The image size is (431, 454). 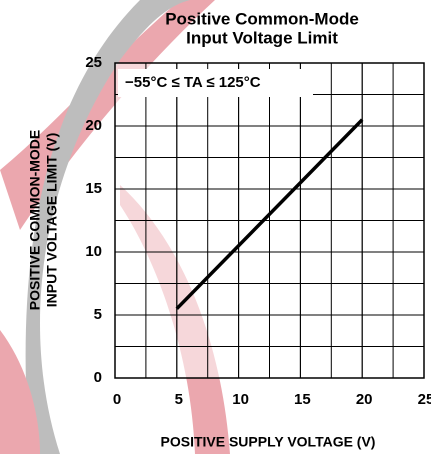 I want to click on x-tick-label: 25, so click(x=424, y=399).